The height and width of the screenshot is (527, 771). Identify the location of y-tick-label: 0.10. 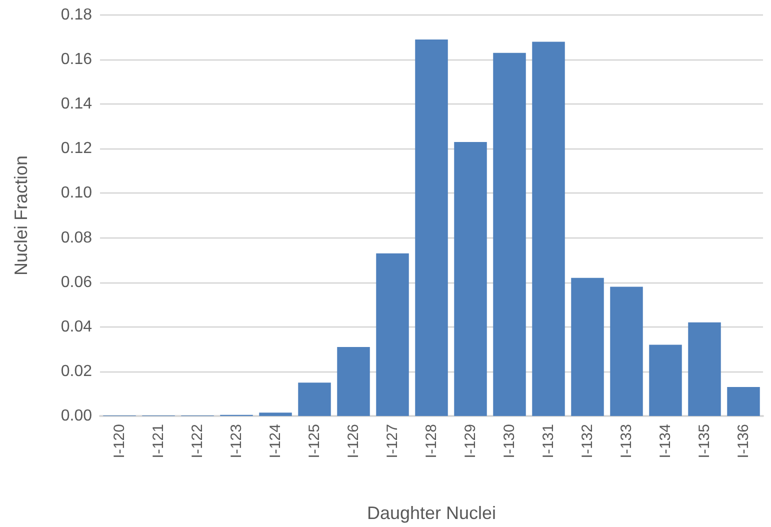
(76, 193).